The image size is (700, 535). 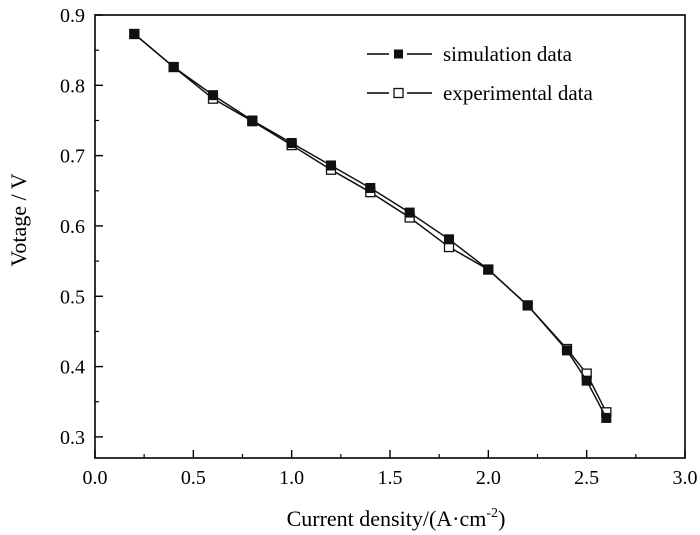 What do you see at coordinates (18, 219) in the screenshot?
I see `y-axis-label: Votage / V` at bounding box center [18, 219].